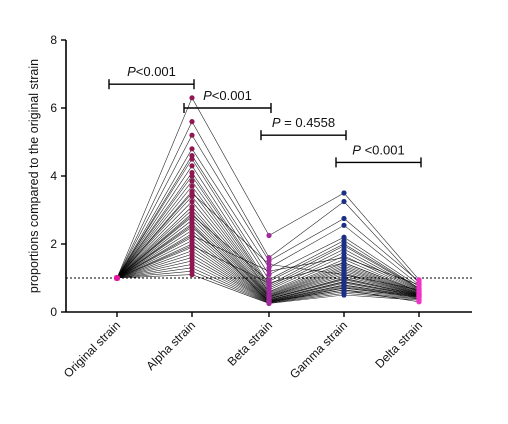 This screenshot has height=424, width=508. What do you see at coordinates (378, 149) in the screenshot?
I see `p-value-label: P <0.001` at bounding box center [378, 149].